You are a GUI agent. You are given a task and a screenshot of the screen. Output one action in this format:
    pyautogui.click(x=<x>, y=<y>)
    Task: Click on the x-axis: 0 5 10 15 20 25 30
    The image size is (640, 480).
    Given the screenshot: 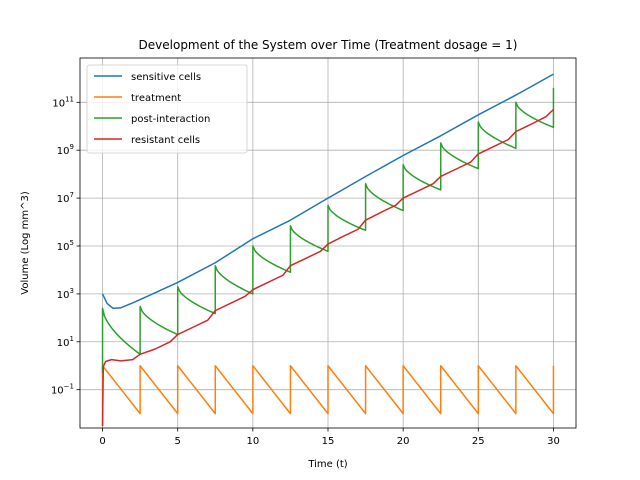 What is the action you would take?
    pyautogui.click(x=329, y=437)
    